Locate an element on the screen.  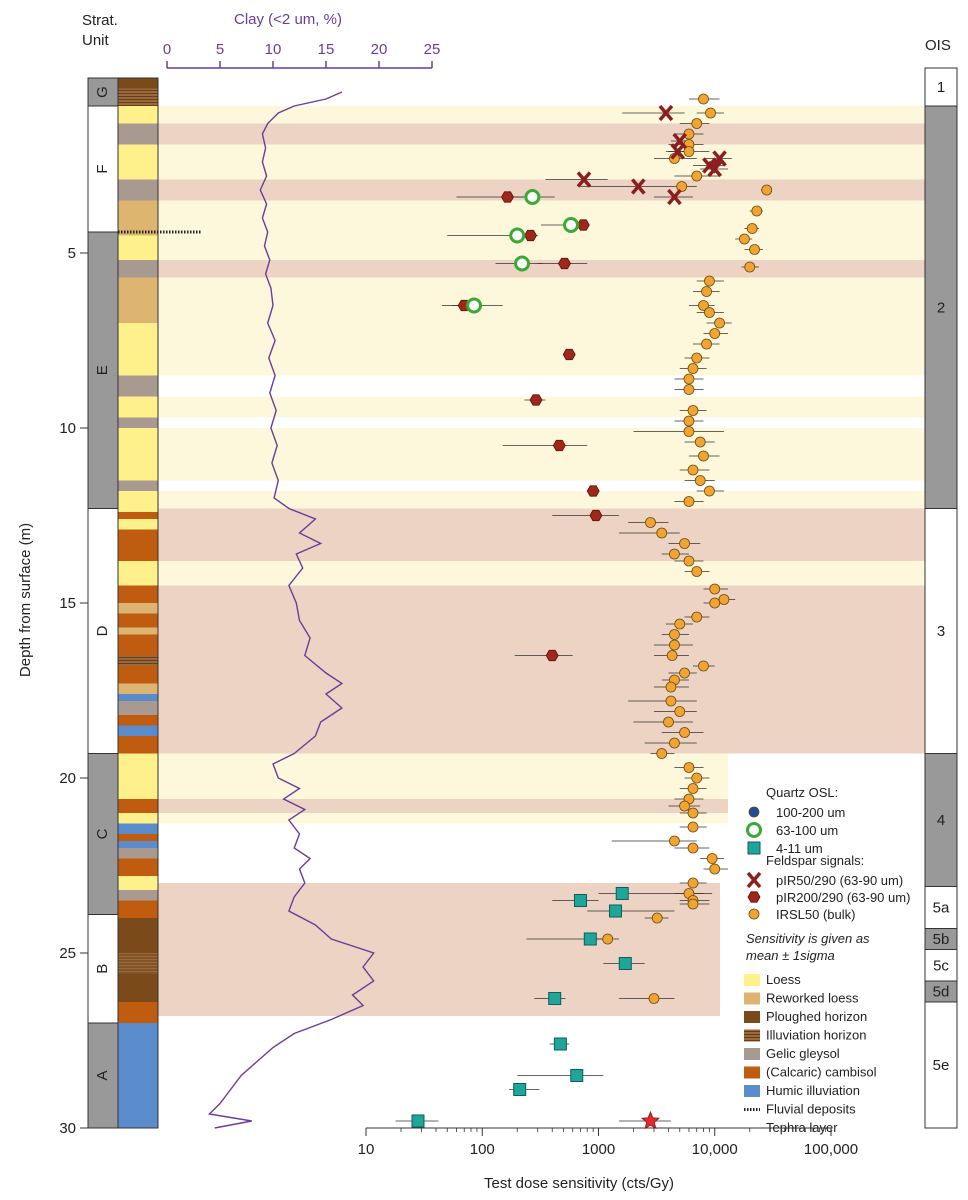
legend-label: 4-11 um is located at coordinates (799, 848).